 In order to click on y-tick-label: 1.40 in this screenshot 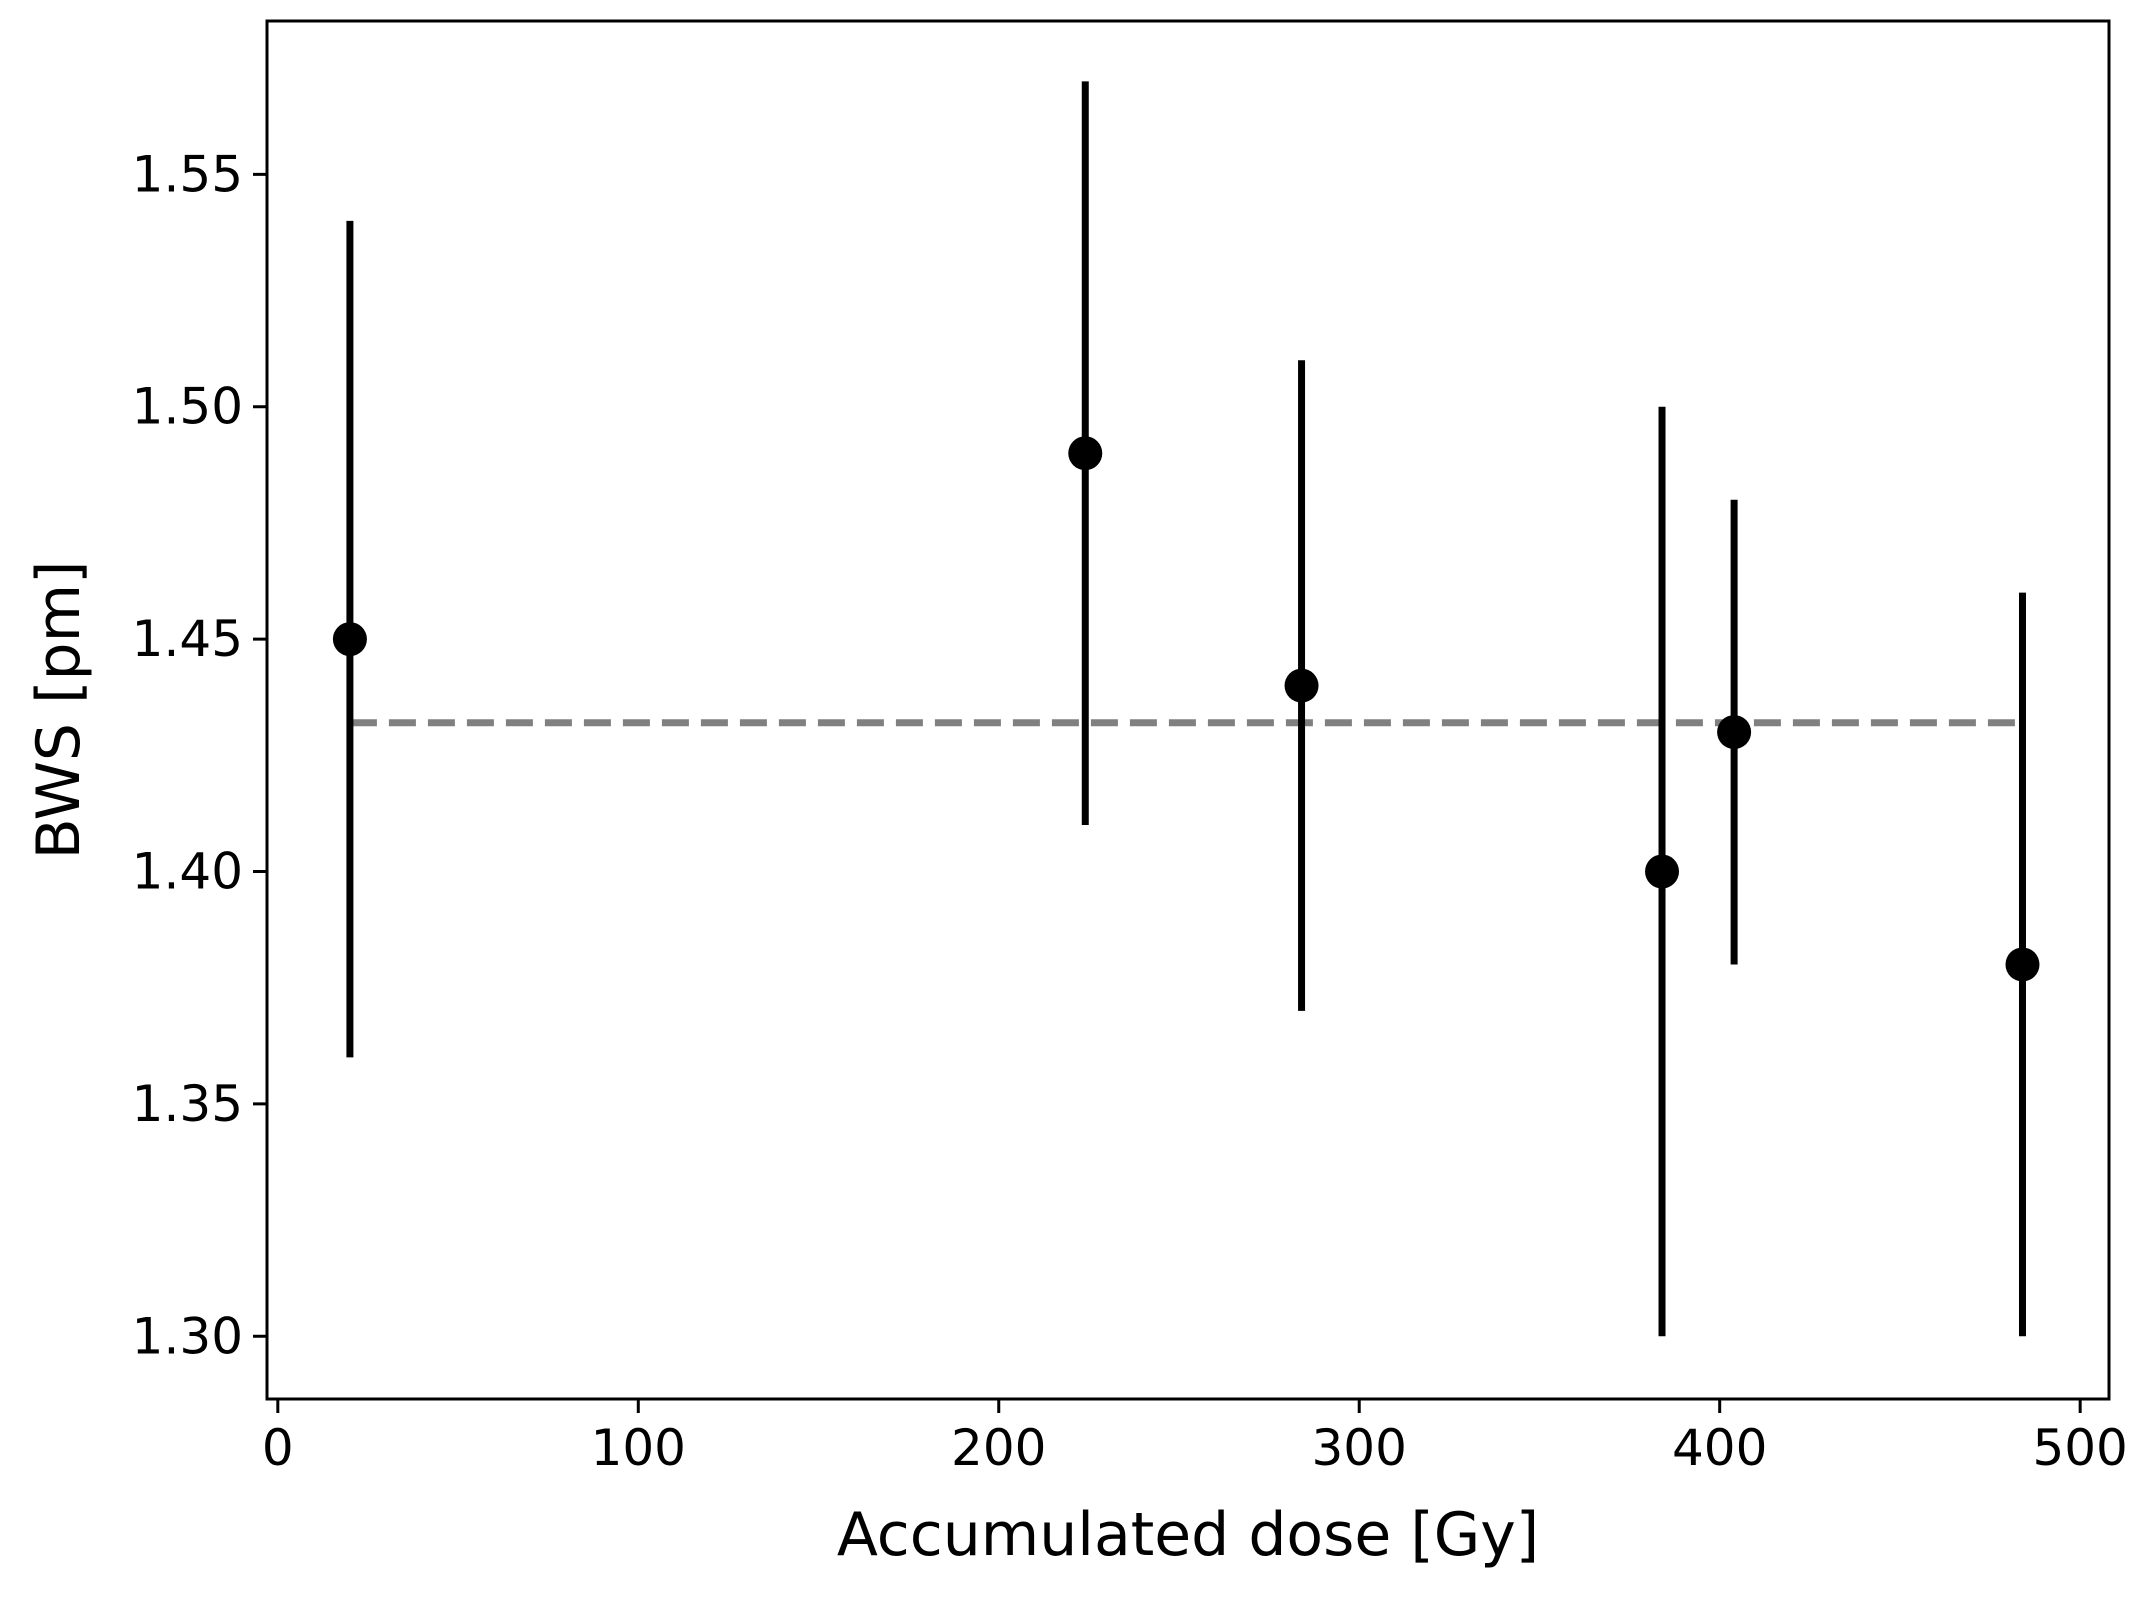, I will do `click(187, 872)`.